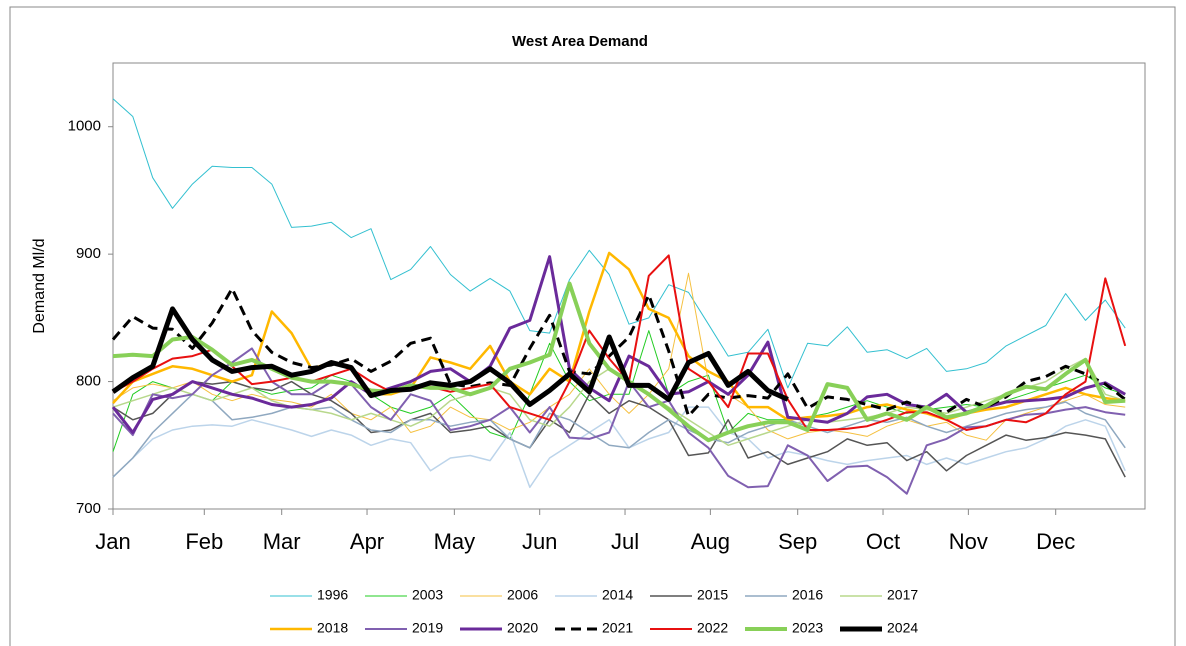 Image resolution: width=1186 pixels, height=646 pixels. Describe the element at coordinates (522, 595) in the screenshot. I see `legend-label: 2006` at that location.